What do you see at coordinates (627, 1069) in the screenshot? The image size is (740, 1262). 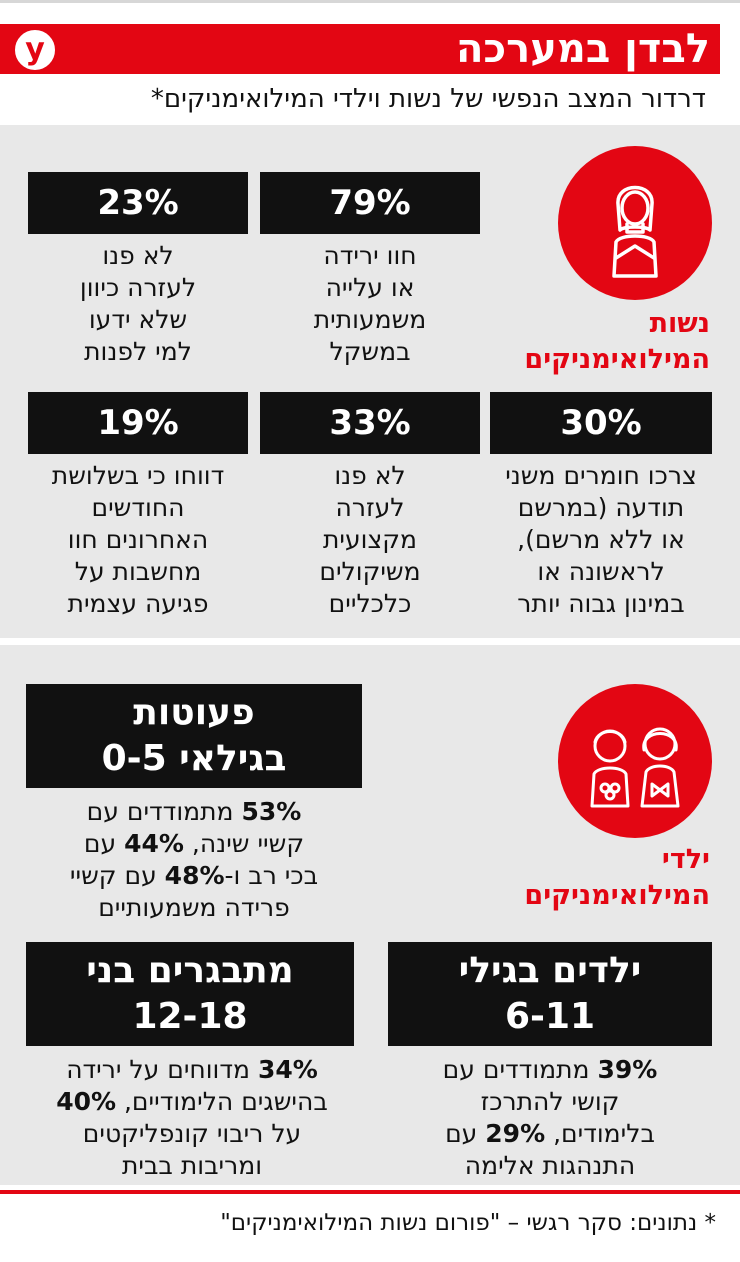 I see `desc-percent: 39%` at bounding box center [627, 1069].